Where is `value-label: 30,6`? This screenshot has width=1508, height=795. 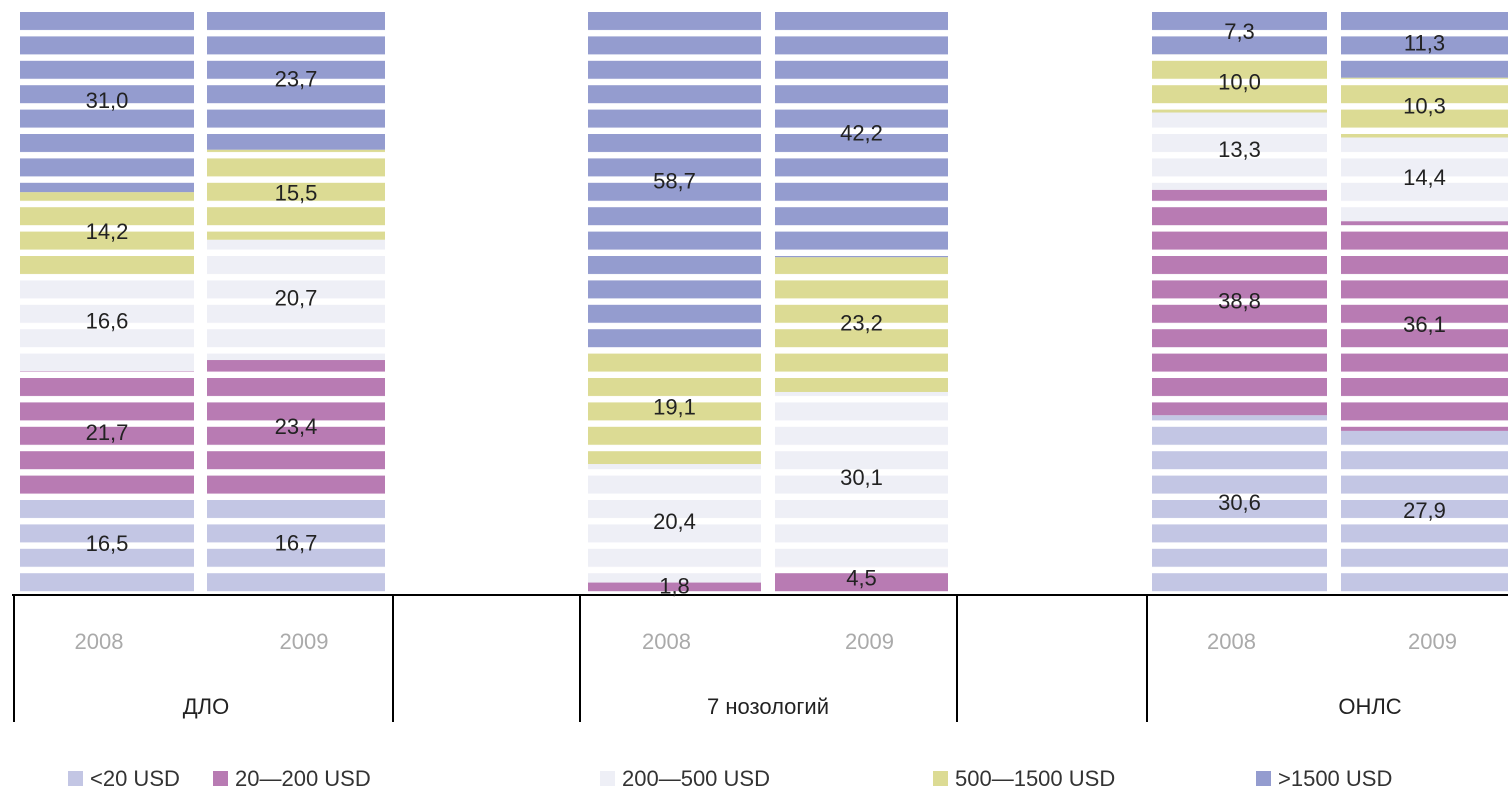
value-label: 30,6 is located at coordinates (1239, 502).